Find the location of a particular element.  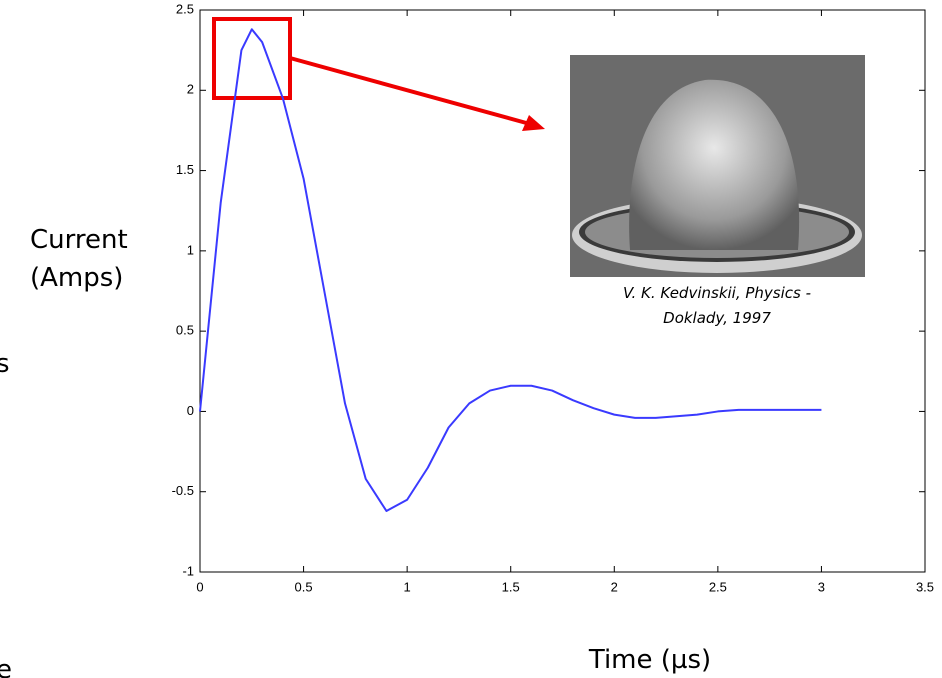

y-tick-label: -1 is located at coordinates (188, 570).